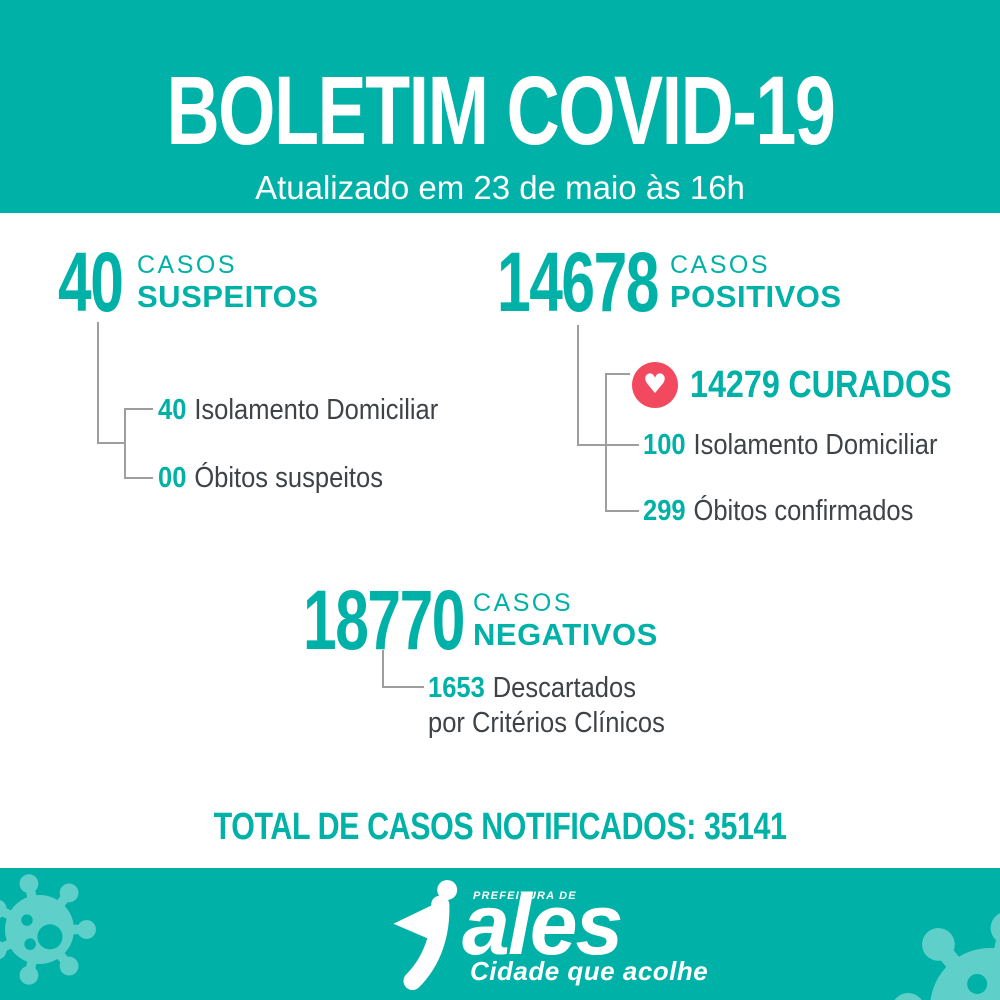 The image size is (1000, 1000). What do you see at coordinates (455, 827) in the screenshot?
I see `total-label: TOTAL DE CASOS NOTIFICADOS:` at bounding box center [455, 827].